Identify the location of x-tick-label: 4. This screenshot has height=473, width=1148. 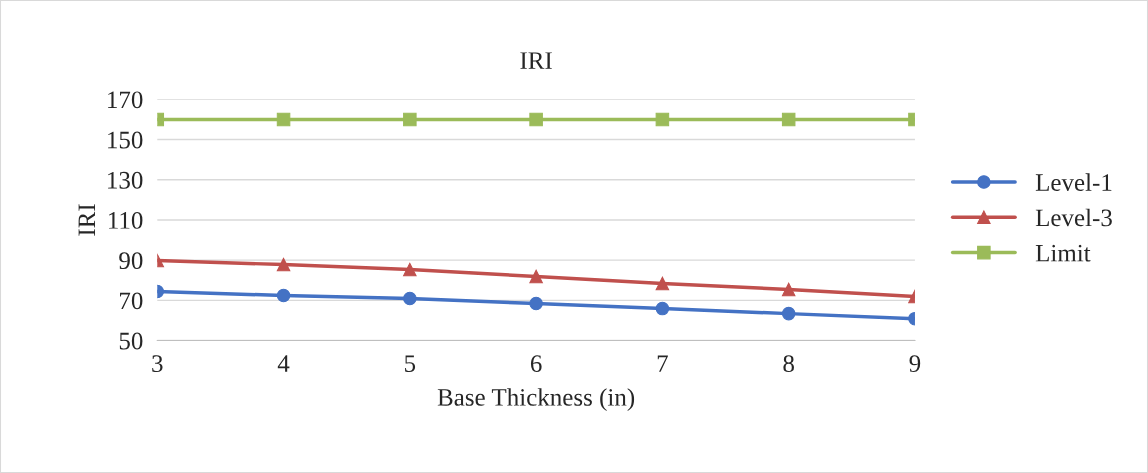
(283, 363).